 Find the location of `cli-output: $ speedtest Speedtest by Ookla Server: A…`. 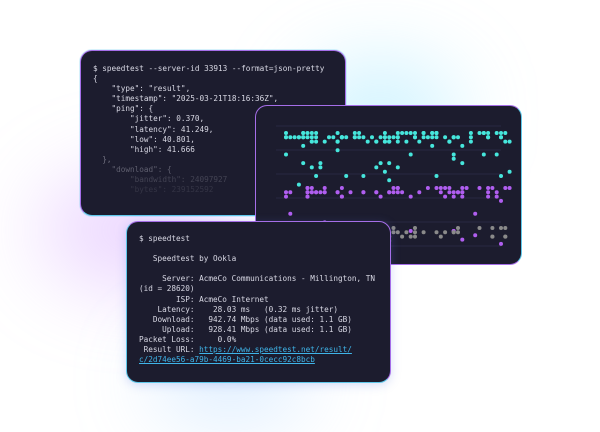

cli-output: $ speedtest Speedtest by Ookla Server: A… is located at coordinates (257, 299).